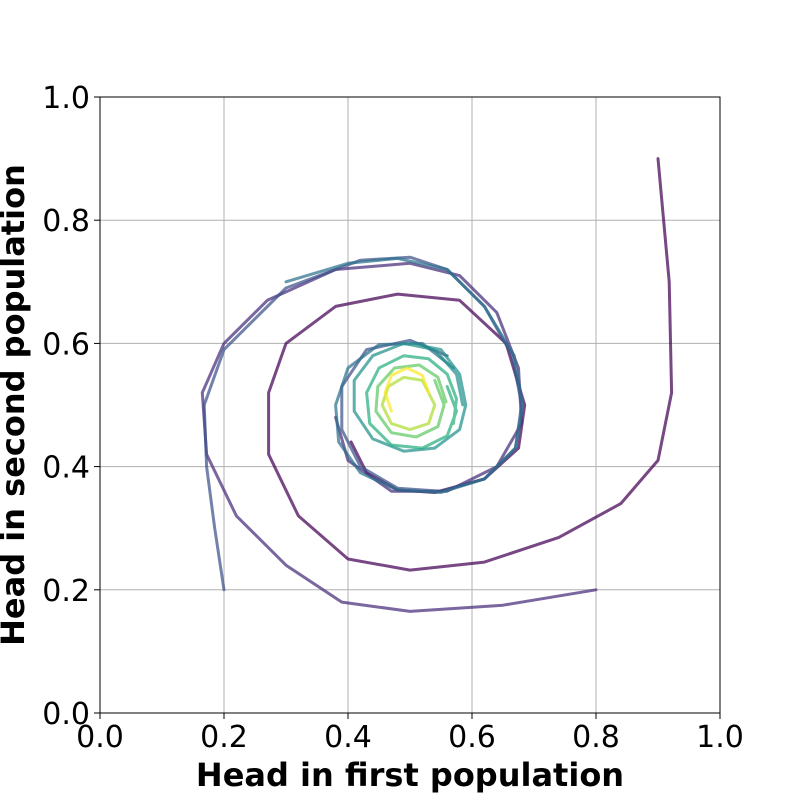 Image resolution: width=800 pixels, height=800 pixels. What do you see at coordinates (66, 221) in the screenshot?
I see `y-tick-label: 0.8` at bounding box center [66, 221].